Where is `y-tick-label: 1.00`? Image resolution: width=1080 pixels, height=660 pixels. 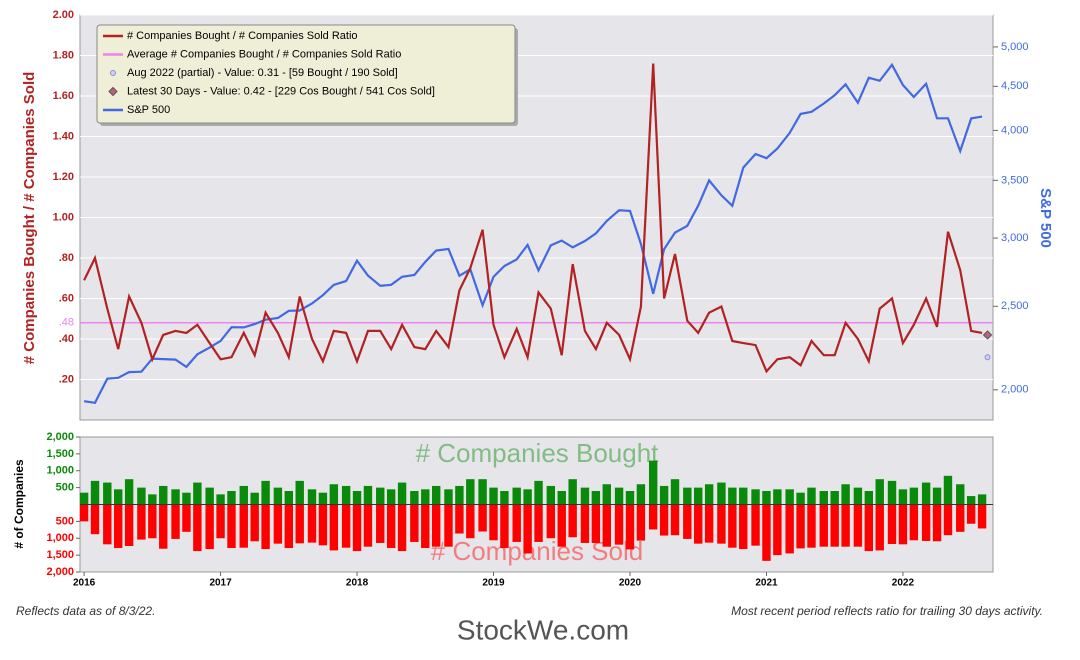 y-tick-label: 1.00 is located at coordinates (63, 217).